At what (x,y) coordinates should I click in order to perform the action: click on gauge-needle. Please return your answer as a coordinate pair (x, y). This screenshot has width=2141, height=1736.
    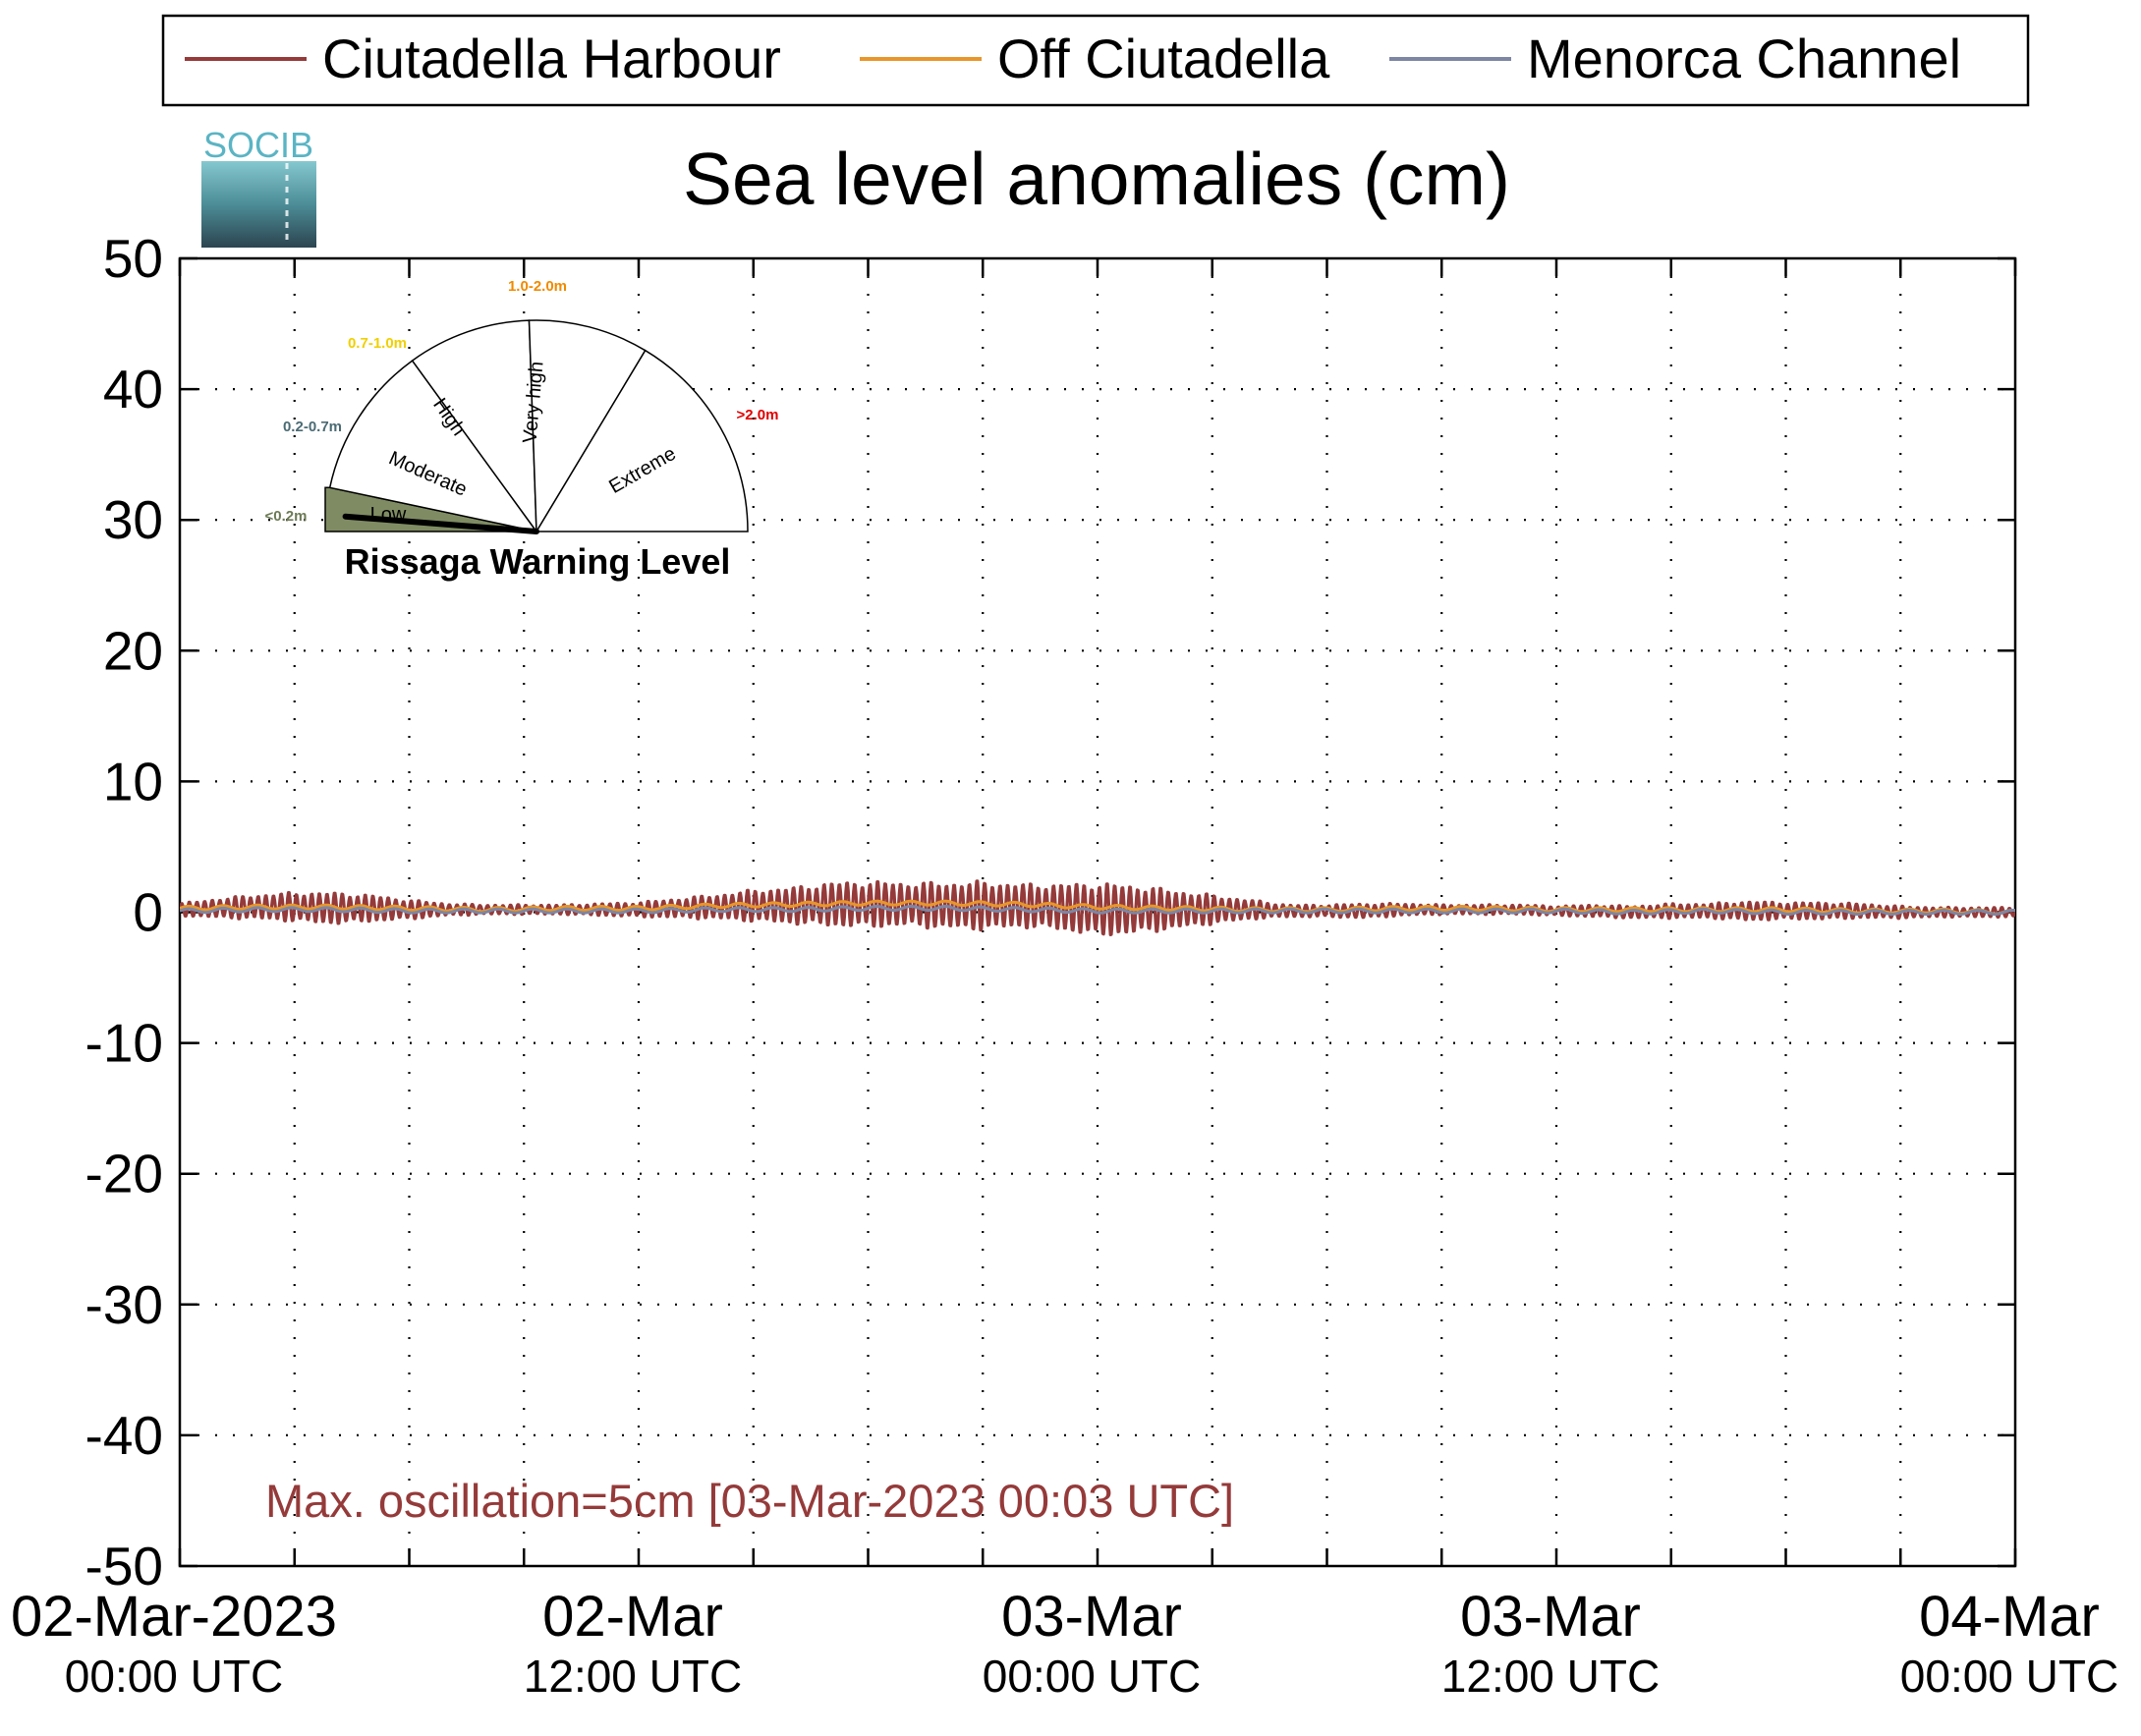
    Looking at the image, I should click on (440, 523).